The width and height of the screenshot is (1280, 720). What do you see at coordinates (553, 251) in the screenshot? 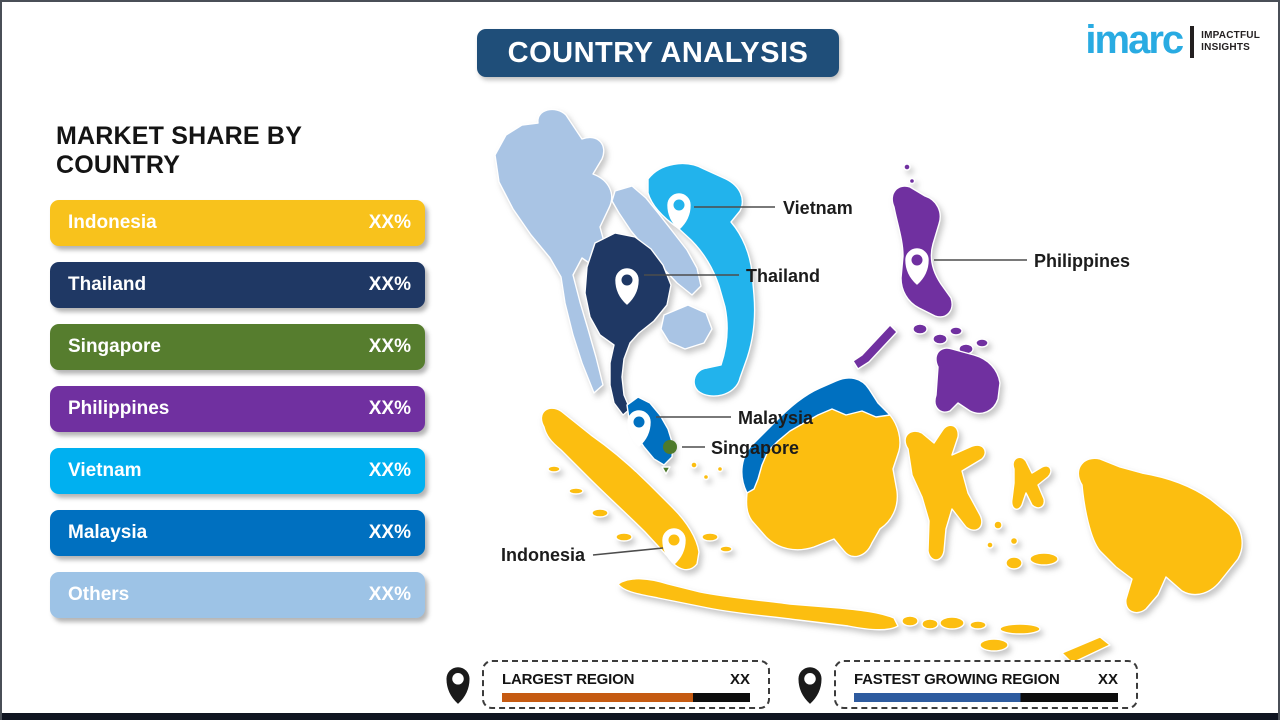
I see `map-country-myanmar` at bounding box center [553, 251].